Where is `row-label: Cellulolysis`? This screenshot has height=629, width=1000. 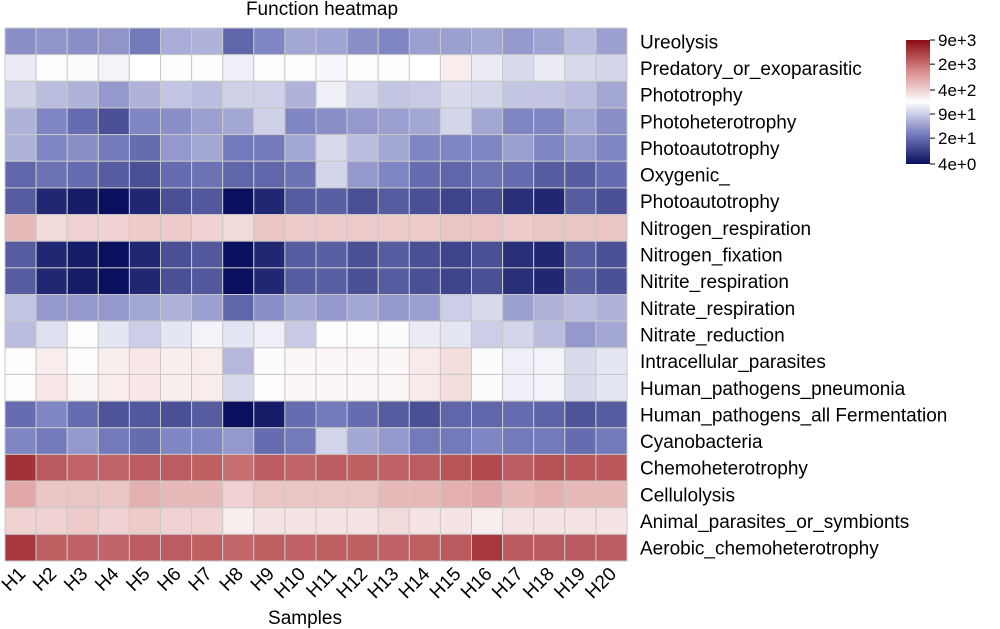 row-label: Cellulolysis is located at coordinates (687, 495).